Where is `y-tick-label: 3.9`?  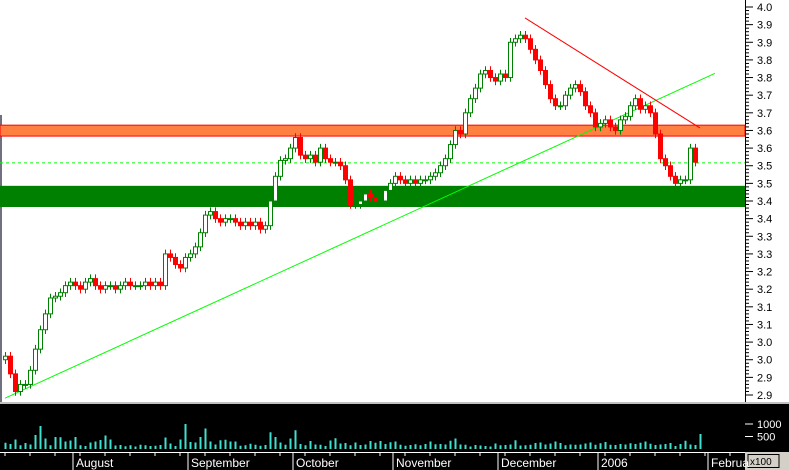 y-tick-label: 3.9 is located at coordinates (764, 43).